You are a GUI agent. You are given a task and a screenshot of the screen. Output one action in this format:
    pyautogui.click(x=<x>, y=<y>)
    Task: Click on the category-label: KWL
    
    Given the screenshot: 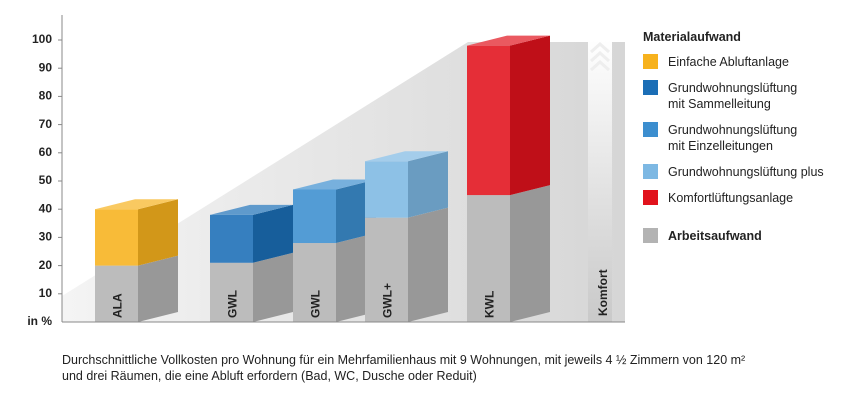 What is the action you would take?
    pyautogui.click(x=490, y=304)
    